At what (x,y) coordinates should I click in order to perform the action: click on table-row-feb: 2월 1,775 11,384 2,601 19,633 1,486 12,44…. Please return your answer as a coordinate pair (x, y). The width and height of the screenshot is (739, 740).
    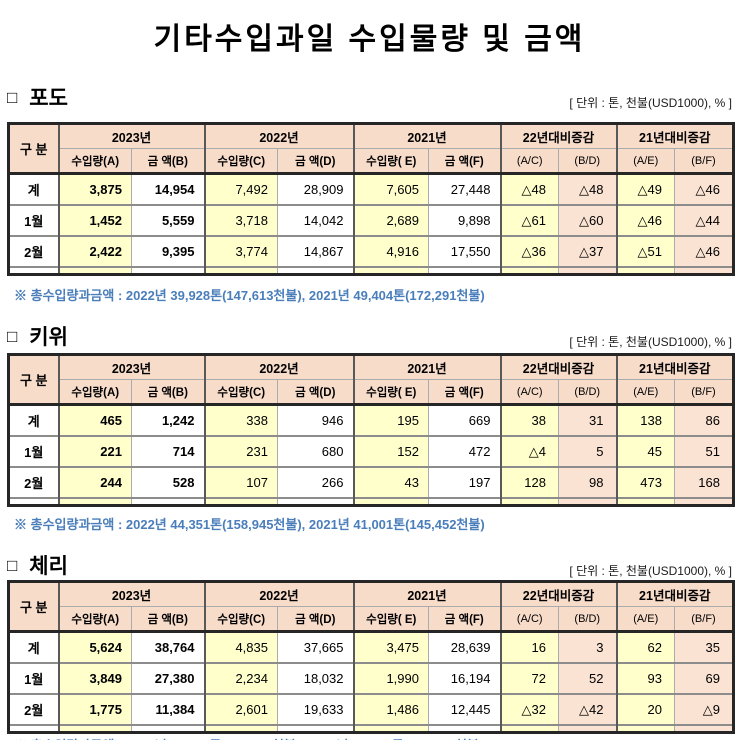
    Looking at the image, I should click on (371, 709).